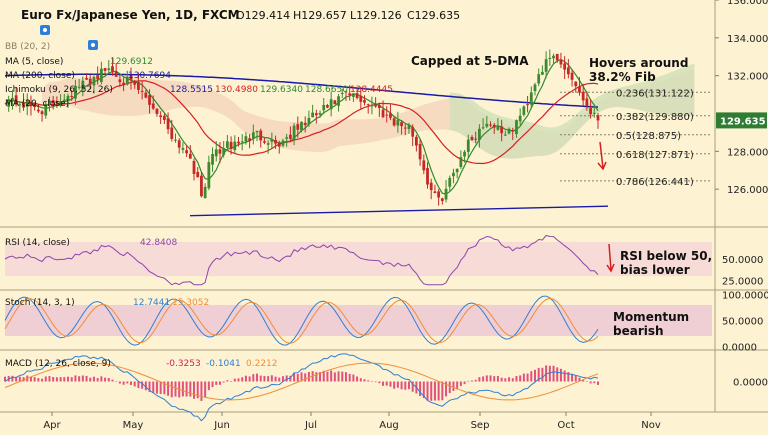 The image size is (768, 435). What do you see at coordinates (149, 76) in the screenshot?
I see `legend-ma200-value: 130.7694` at bounding box center [149, 76].